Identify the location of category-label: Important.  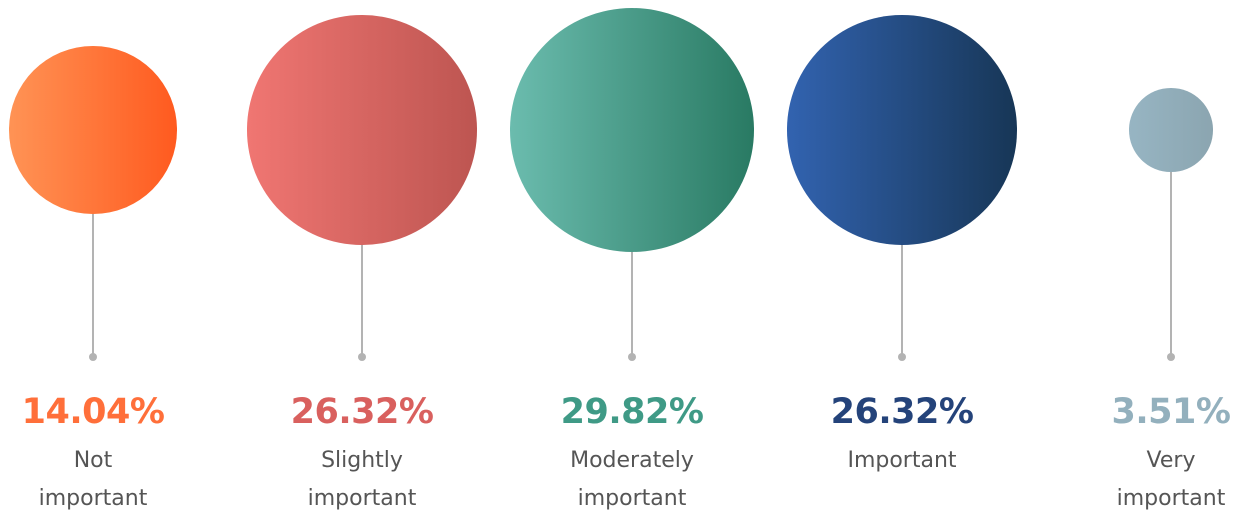
(902, 461).